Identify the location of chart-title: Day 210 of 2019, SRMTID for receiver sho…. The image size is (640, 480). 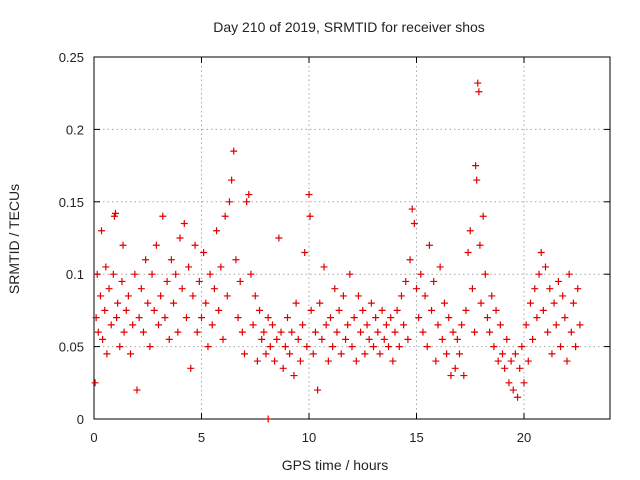
(349, 27).